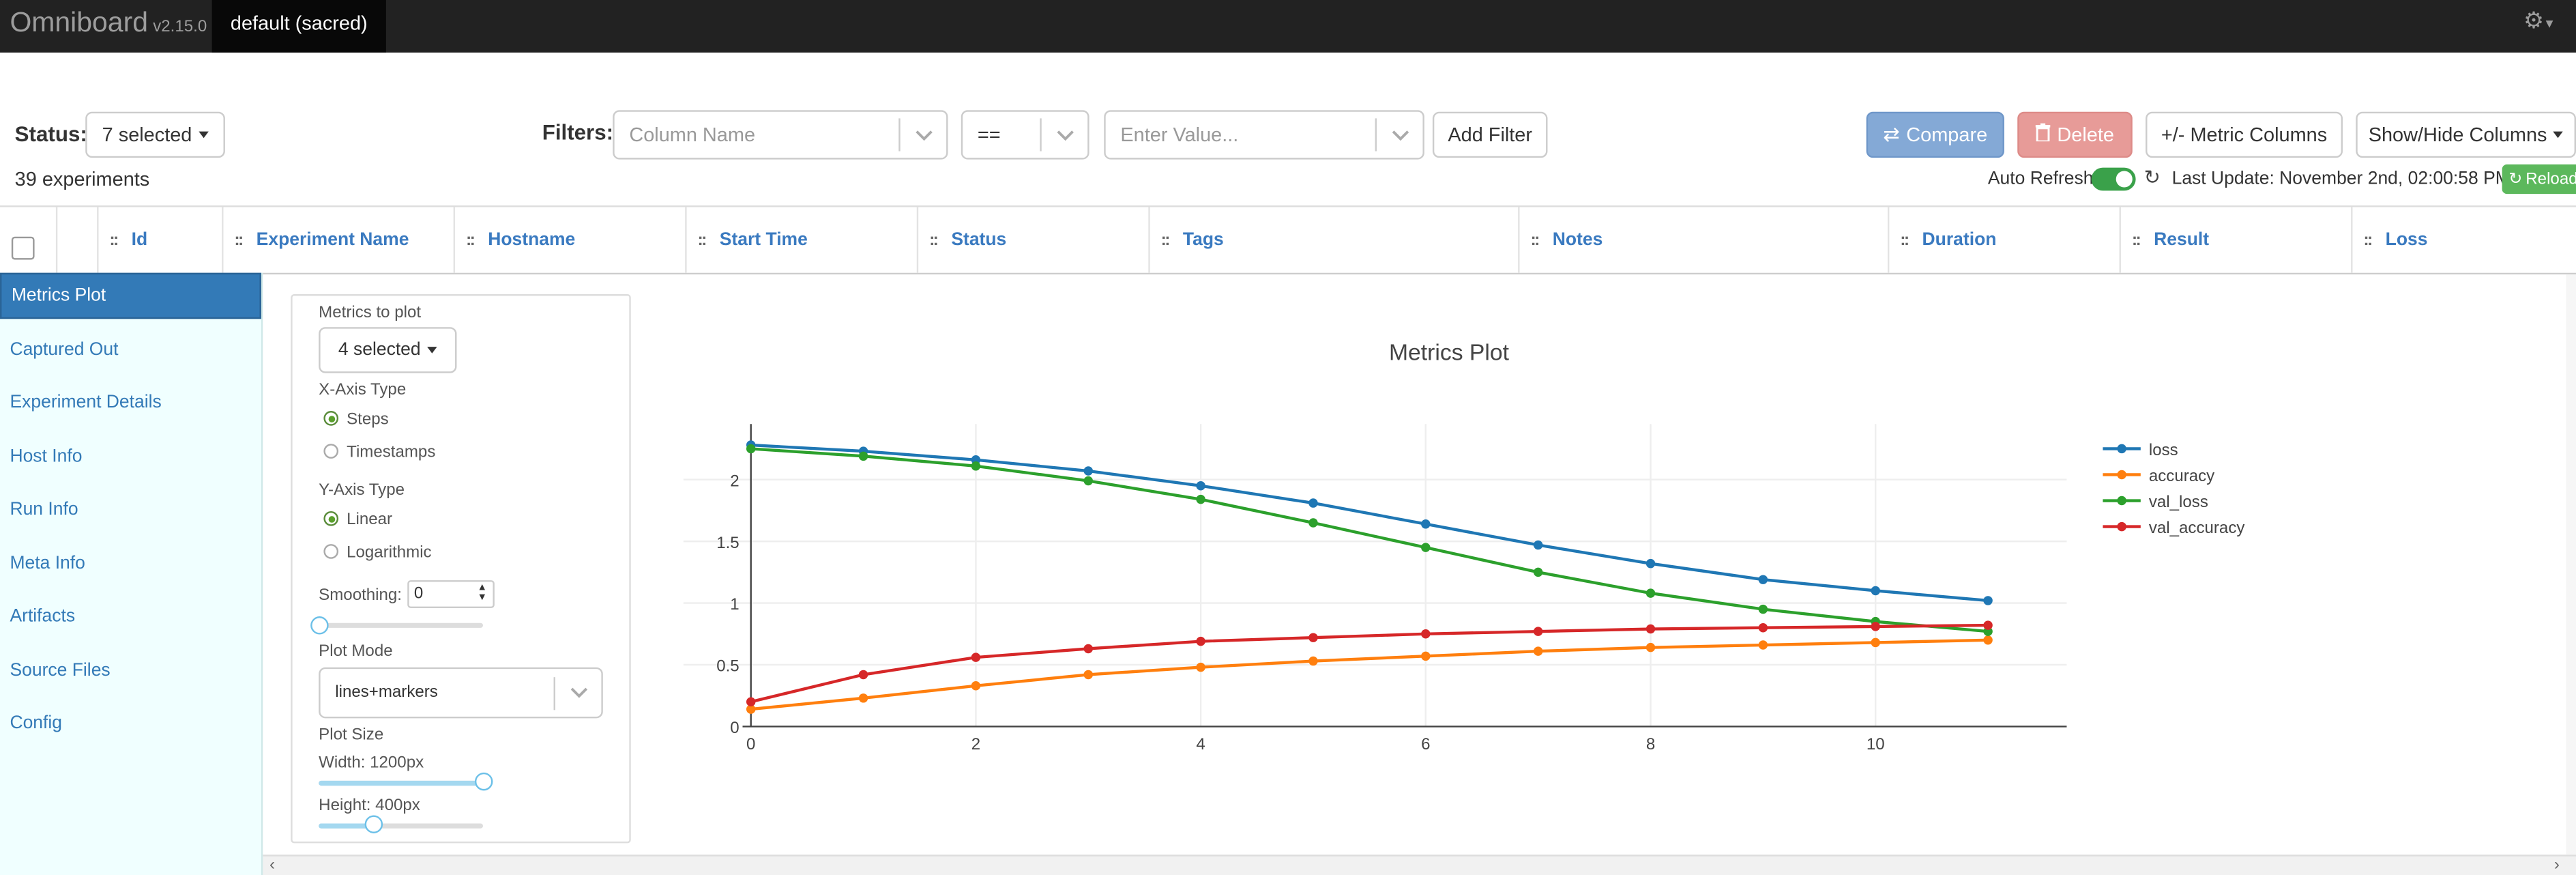 The width and height of the screenshot is (2576, 875). What do you see at coordinates (1333, 240) in the screenshot?
I see `column-header-tags: :: Tags` at bounding box center [1333, 240].